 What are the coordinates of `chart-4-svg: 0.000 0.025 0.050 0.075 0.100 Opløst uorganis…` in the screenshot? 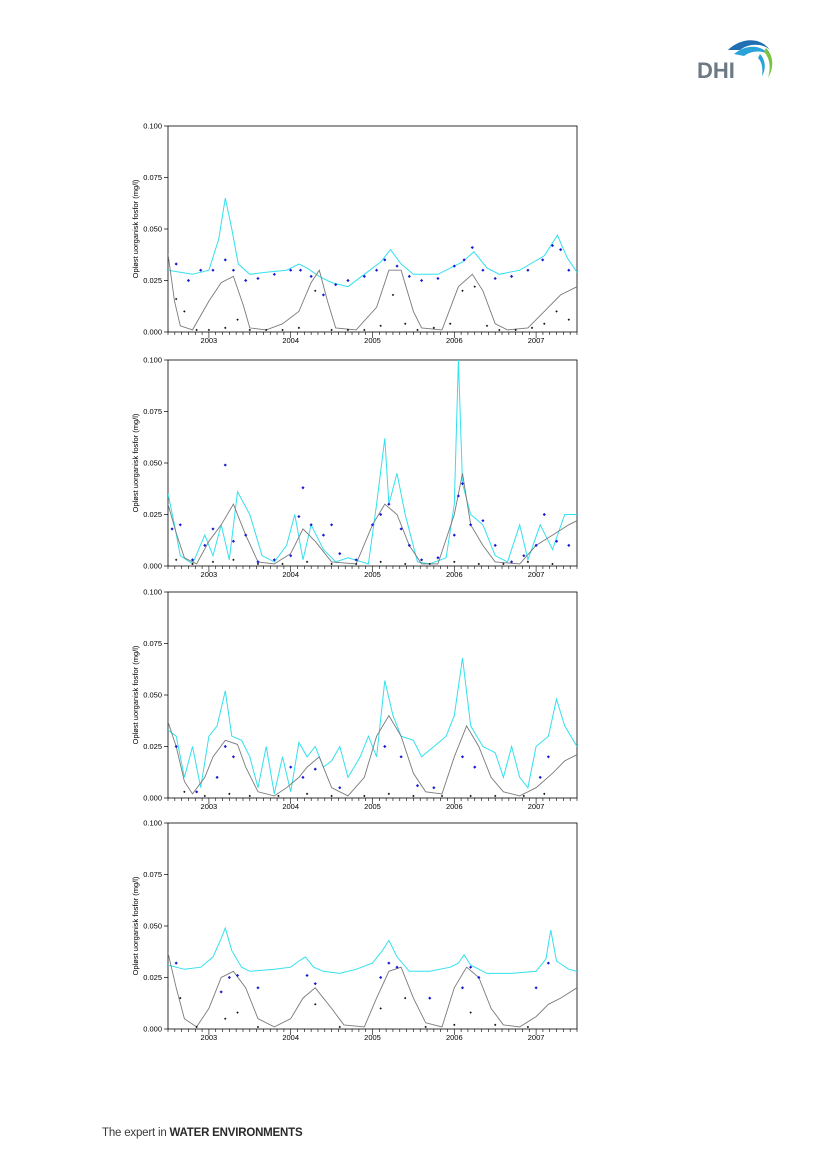 It's located at (354, 930).